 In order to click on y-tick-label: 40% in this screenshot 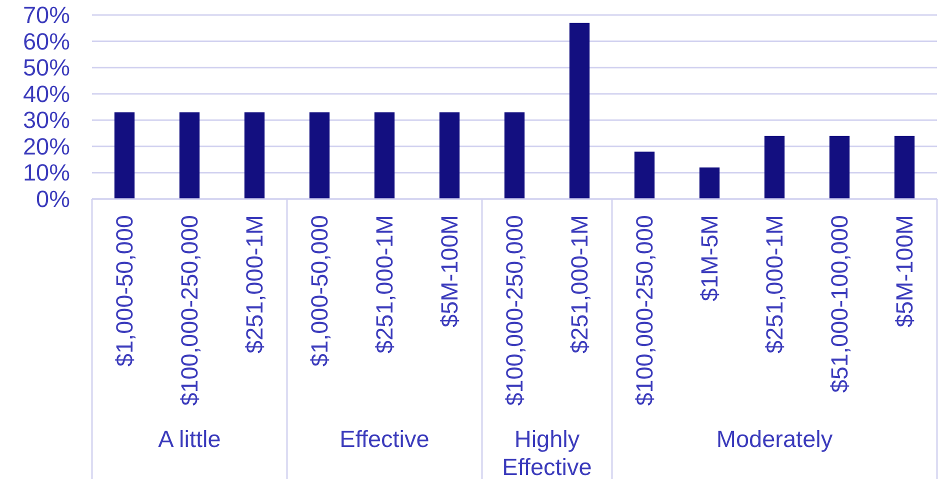, I will do `click(46, 93)`.